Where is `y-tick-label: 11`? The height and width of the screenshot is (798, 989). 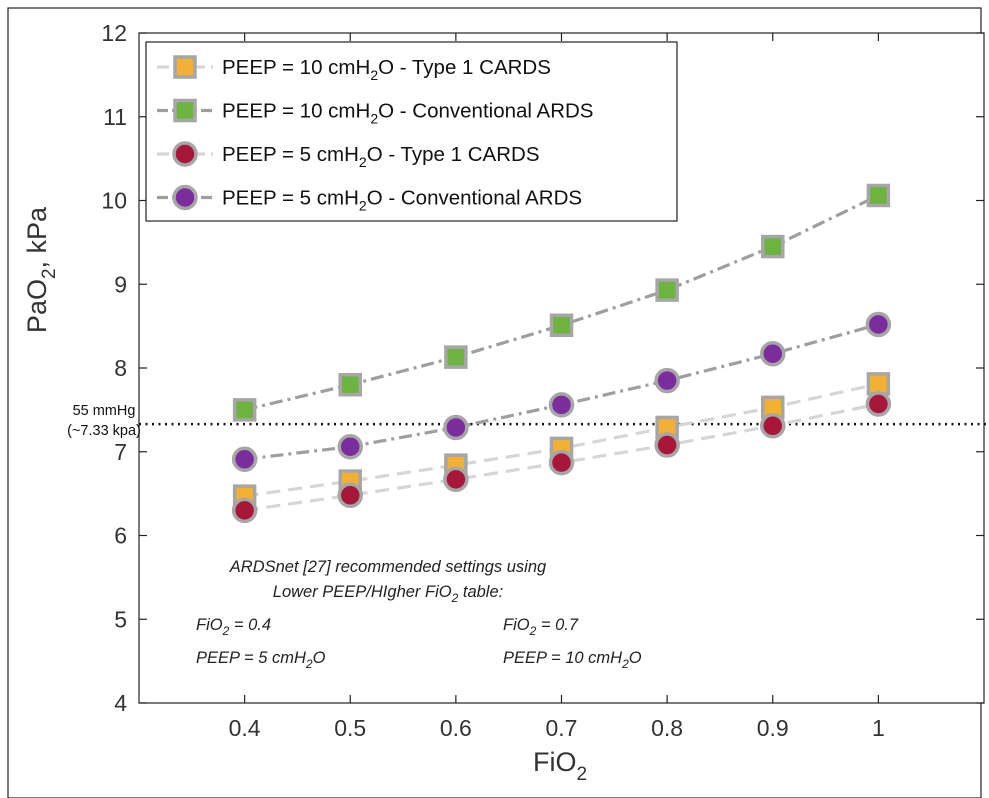
y-tick-label: 11 is located at coordinates (115, 117).